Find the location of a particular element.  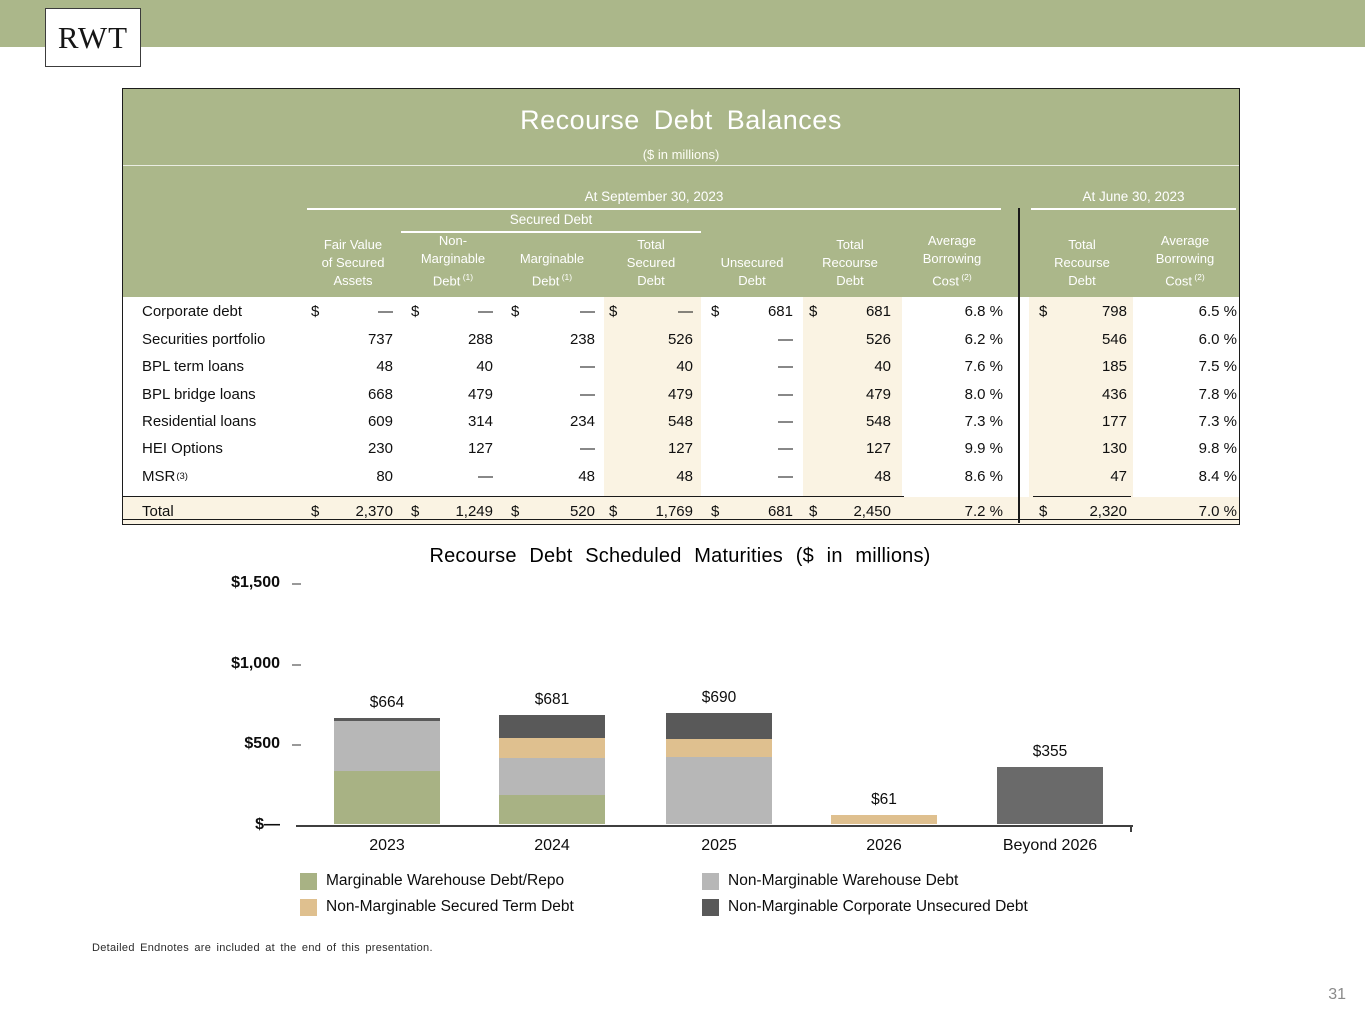

table-row-bpl-term-loans: BPL term loans 48 40 — 40 — 40 7.6 % 185 7.5 % is located at coordinates (681, 366).